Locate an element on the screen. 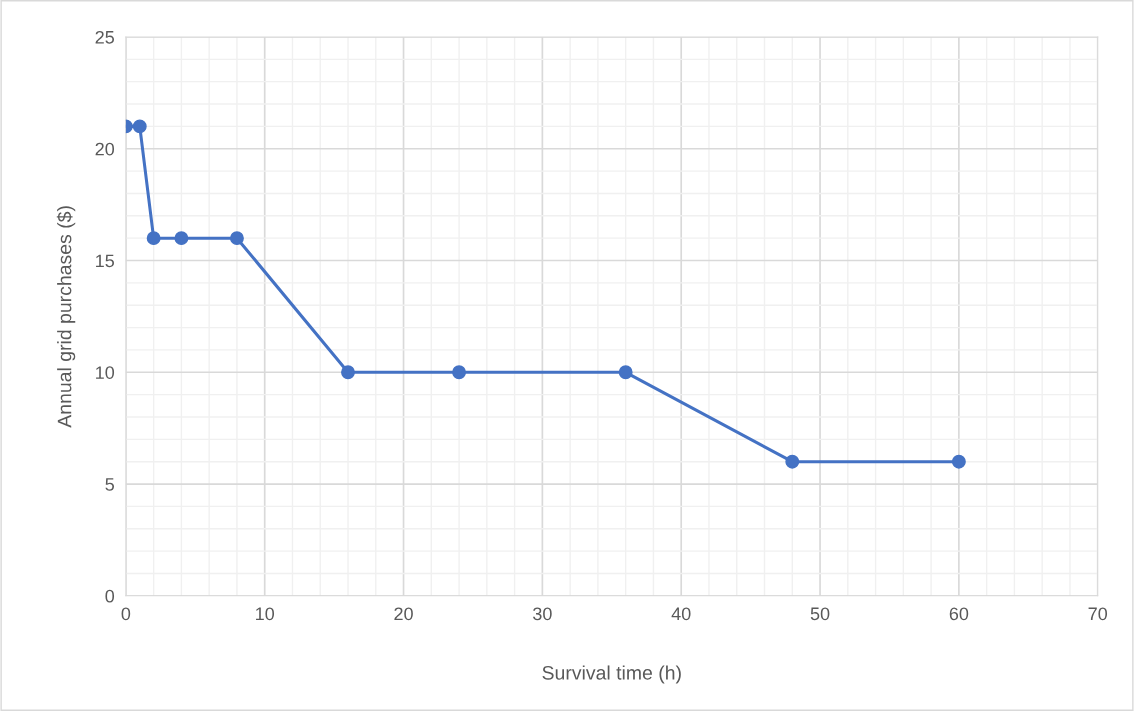  x-axis-title: Survival time (h) is located at coordinates (611, 674).